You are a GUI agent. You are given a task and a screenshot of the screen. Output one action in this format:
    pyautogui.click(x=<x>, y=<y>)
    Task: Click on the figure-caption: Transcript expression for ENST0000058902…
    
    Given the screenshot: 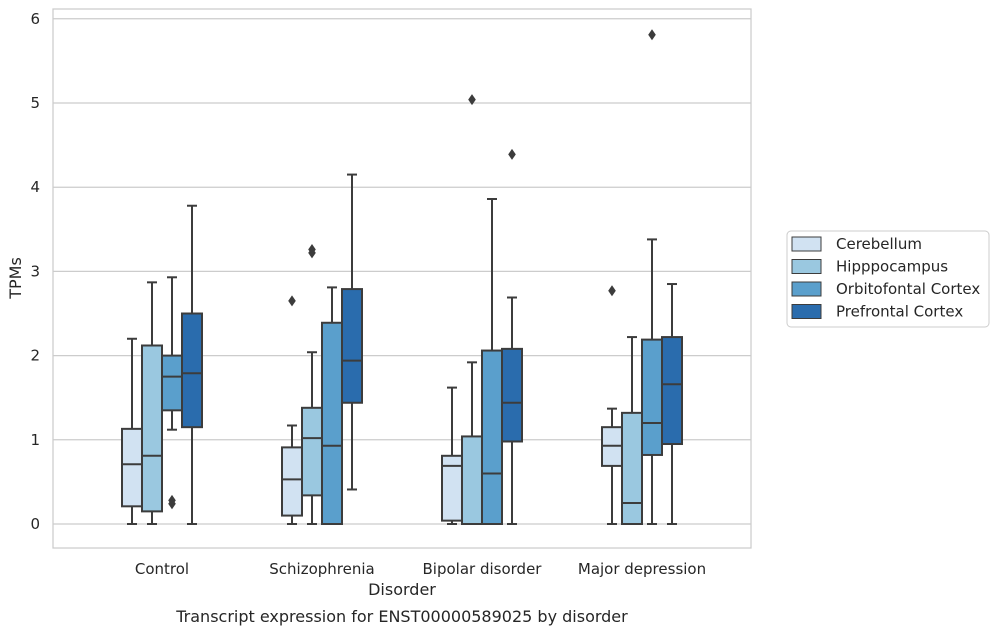 What is the action you would take?
    pyautogui.click(x=401, y=616)
    